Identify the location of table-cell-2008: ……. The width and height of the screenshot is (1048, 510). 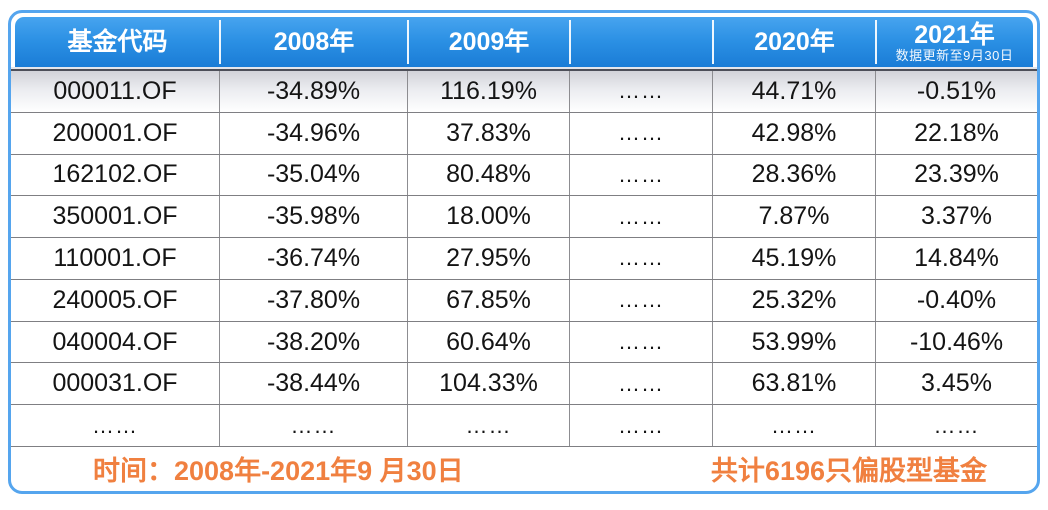
(314, 425).